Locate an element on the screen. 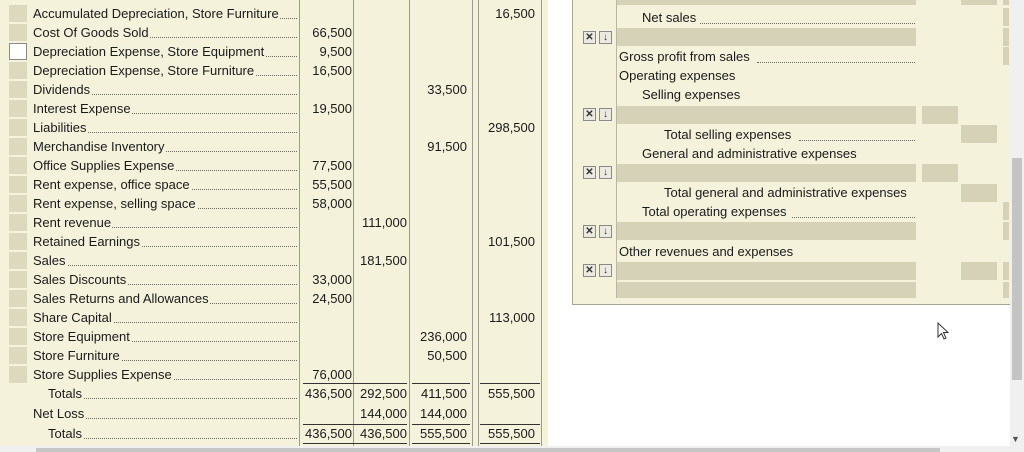  horizontal-scroll-thumb is located at coordinates (488, 450).